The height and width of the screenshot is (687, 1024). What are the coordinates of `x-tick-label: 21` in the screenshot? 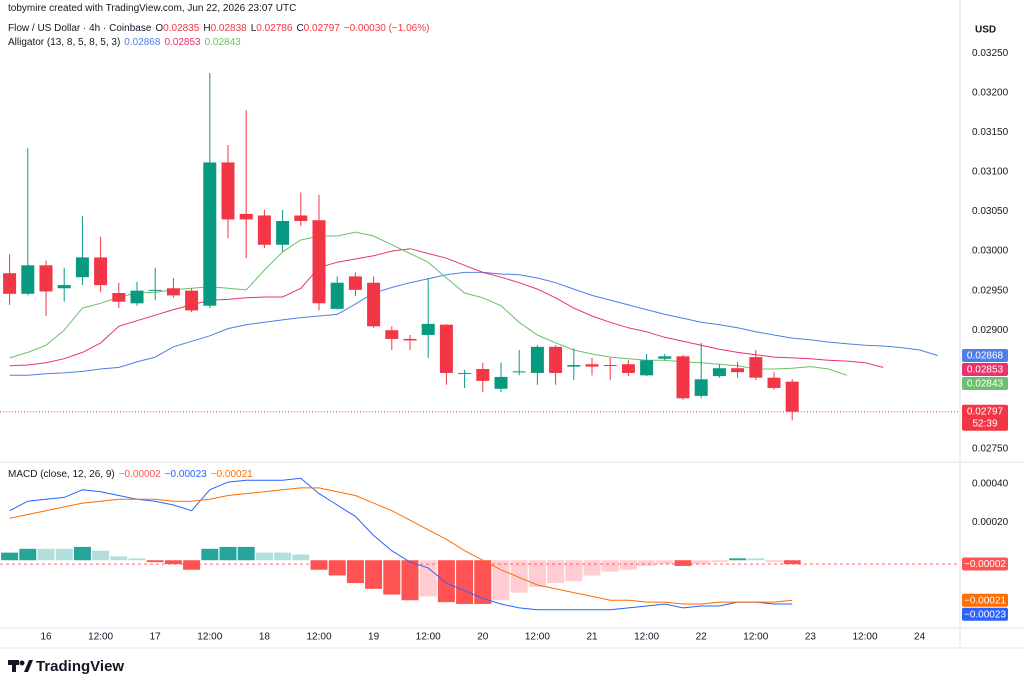 It's located at (592, 637).